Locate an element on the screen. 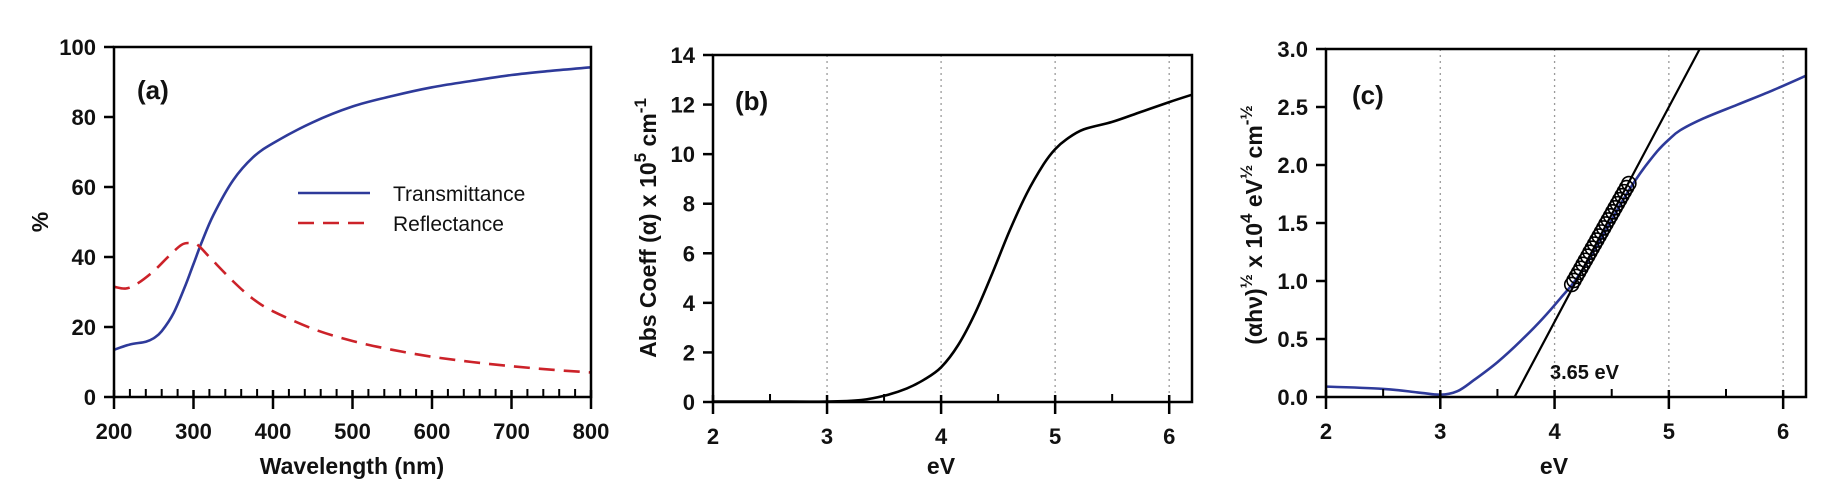 The width and height of the screenshot is (1839, 483). panel-b-y-title-part1: Abs Coeff (α) x 10 is located at coordinates (648, 260).